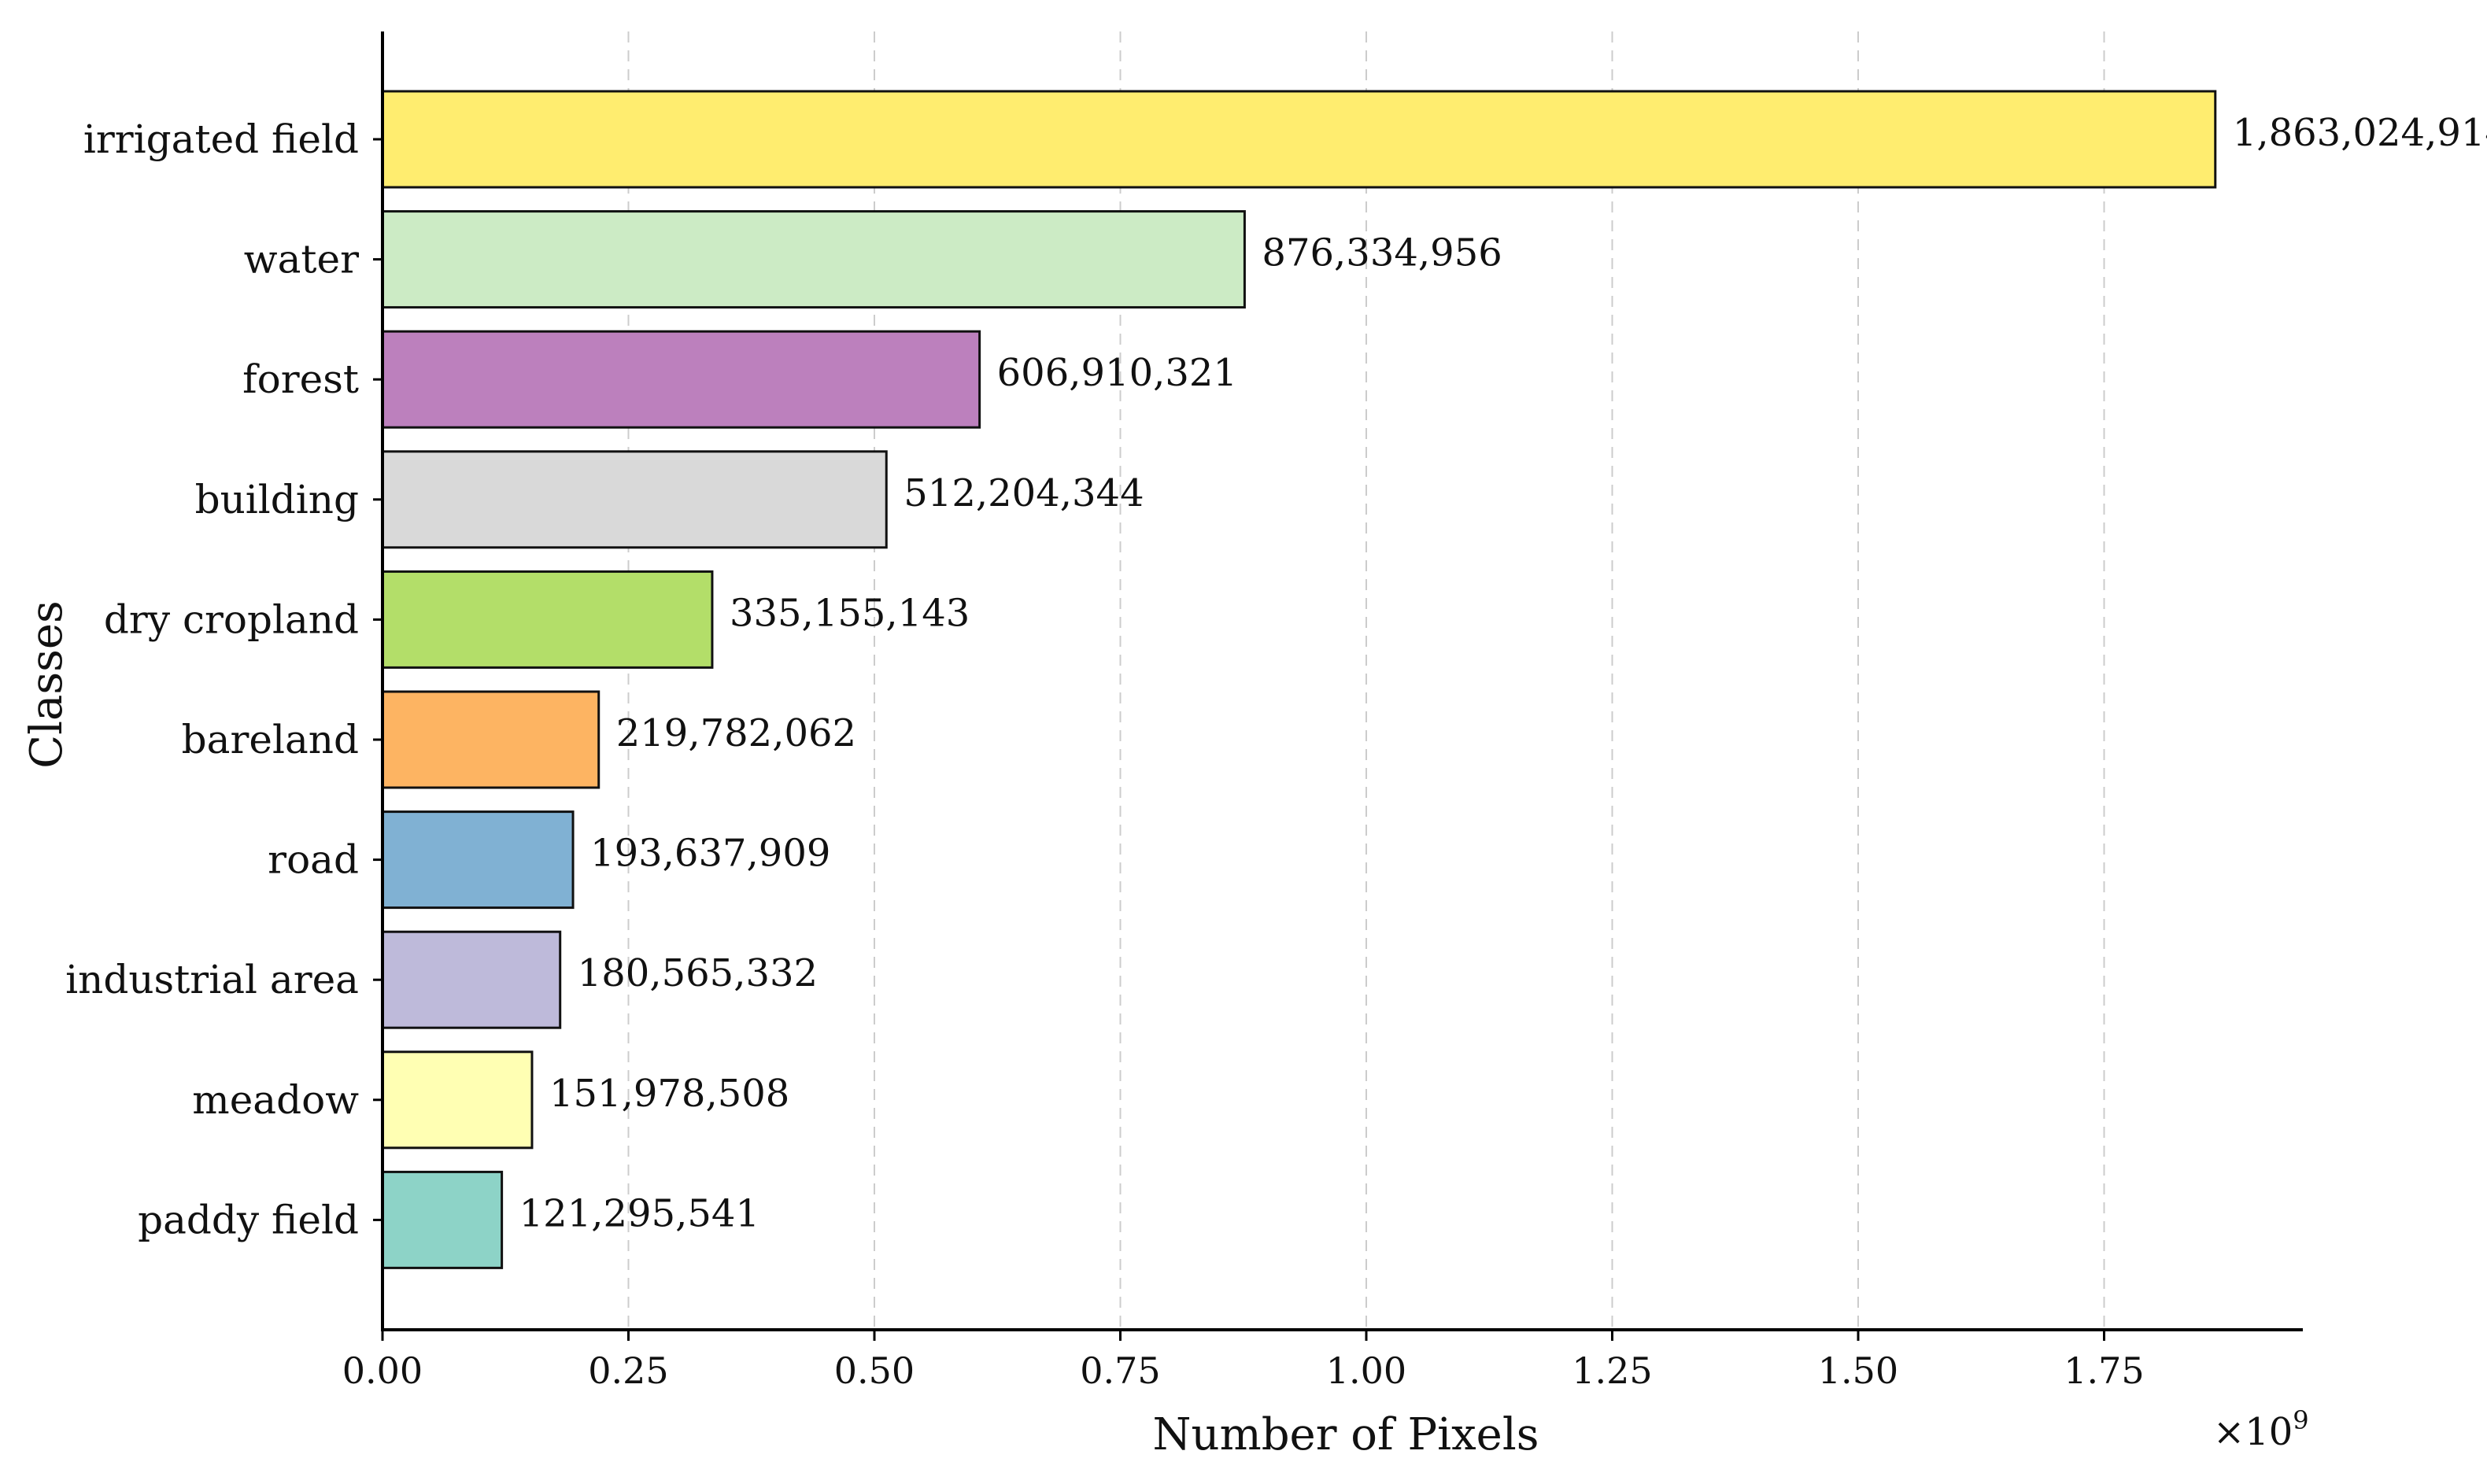 The width and height of the screenshot is (2487, 1484). Describe the element at coordinates (698, 973) in the screenshot. I see `data-label: 180,565,332` at that location.